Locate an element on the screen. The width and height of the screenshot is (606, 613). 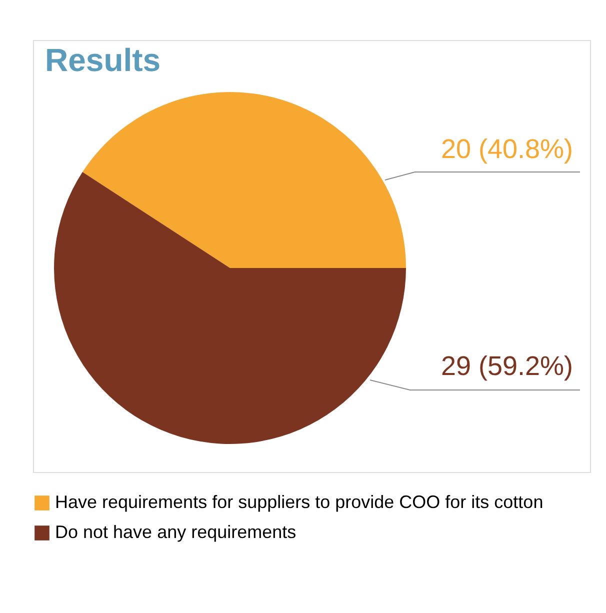
legend-label: Do not have any requirements is located at coordinates (175, 532).